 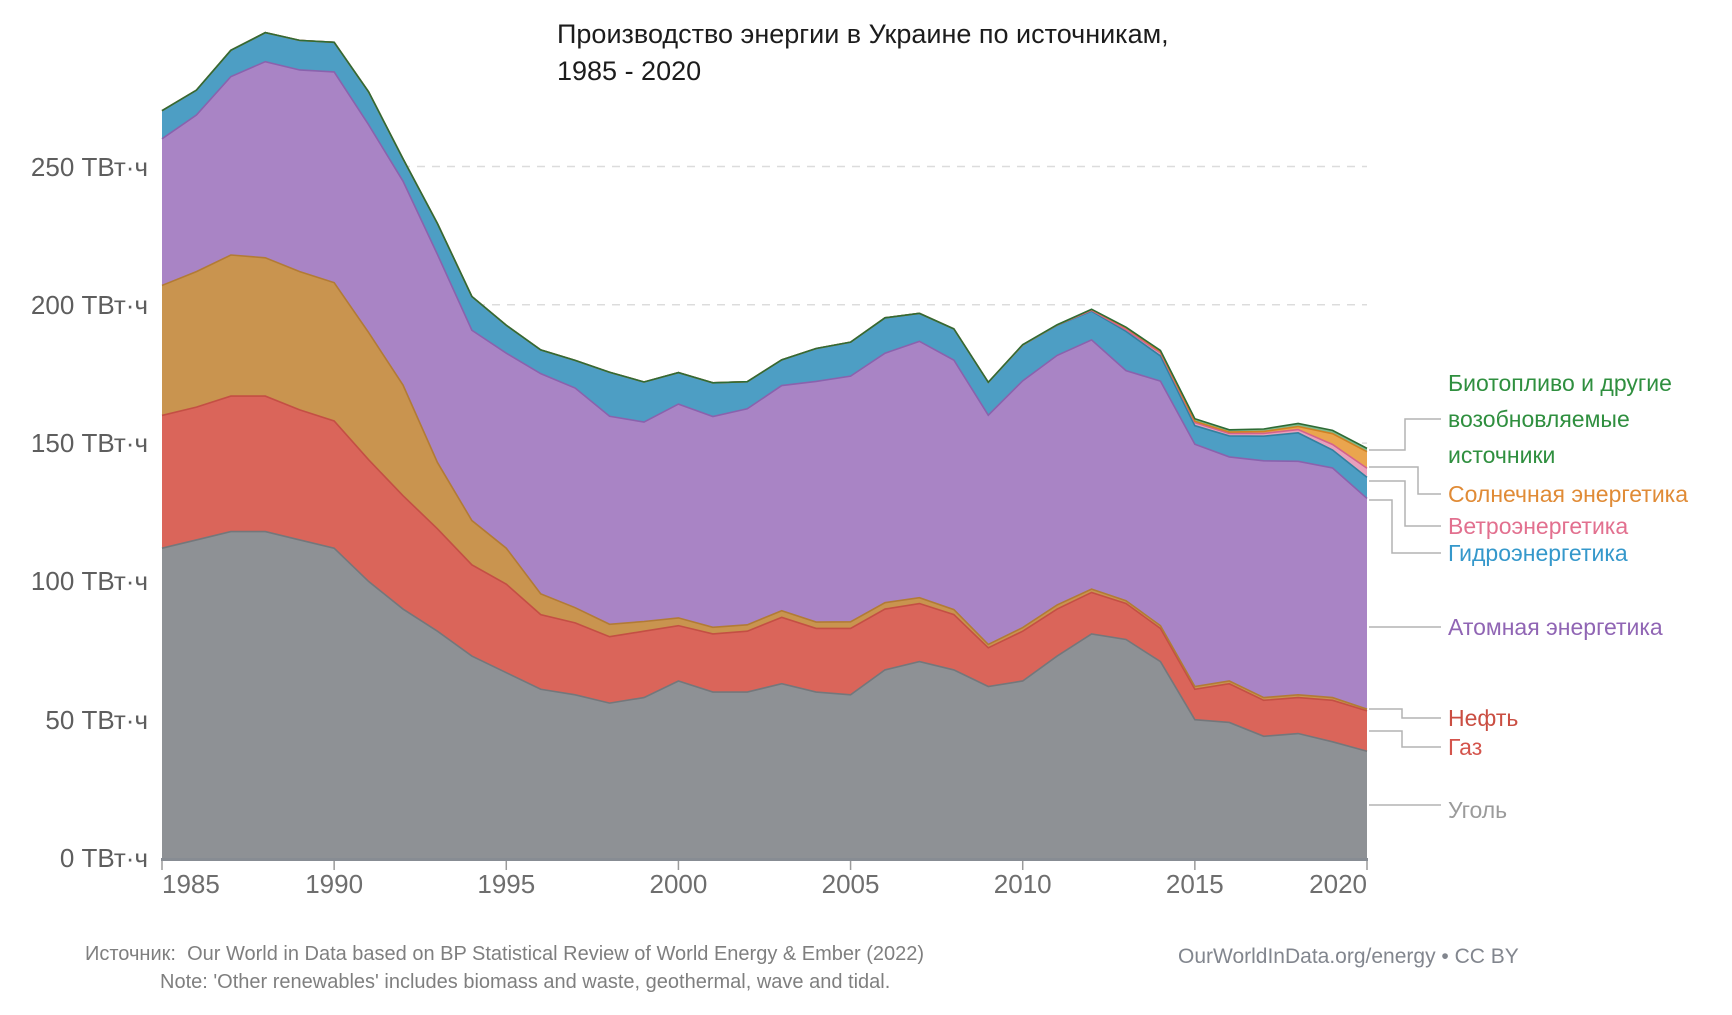 I want to click on legend-label-nuclear: Атомная энергетика, so click(x=1555, y=627).